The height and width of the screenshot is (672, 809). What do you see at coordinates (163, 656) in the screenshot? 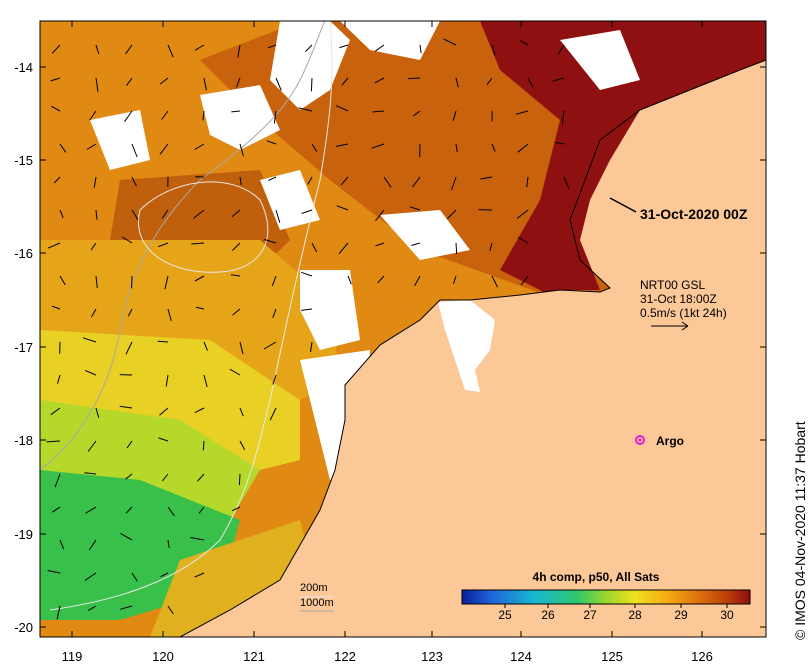
I see `lon-tick-label: 120` at bounding box center [163, 656].